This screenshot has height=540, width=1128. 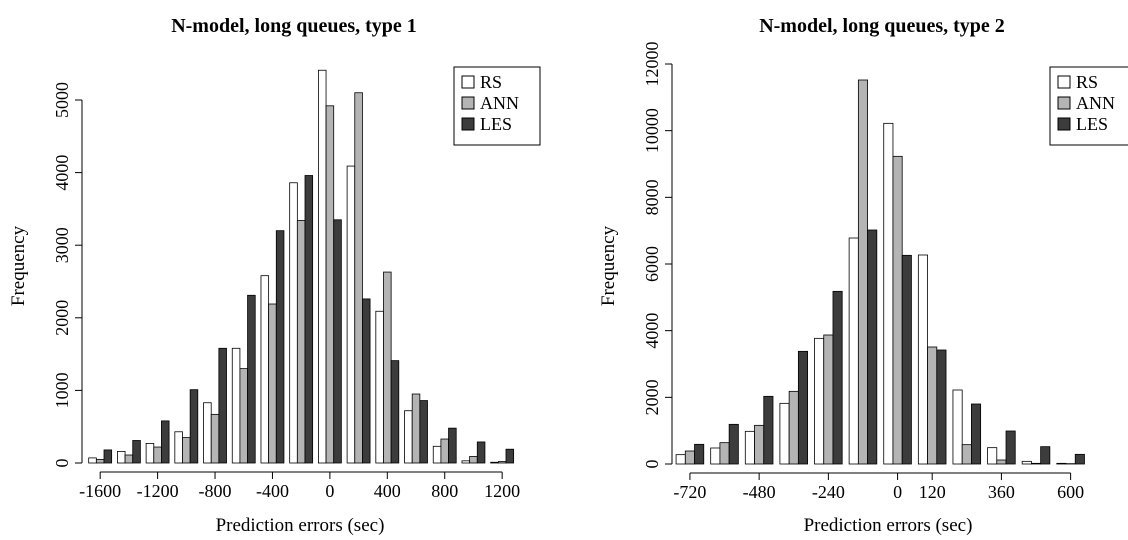 What do you see at coordinates (888, 525) in the screenshot?
I see `x-axis-label: Prediction errors (sec)` at bounding box center [888, 525].